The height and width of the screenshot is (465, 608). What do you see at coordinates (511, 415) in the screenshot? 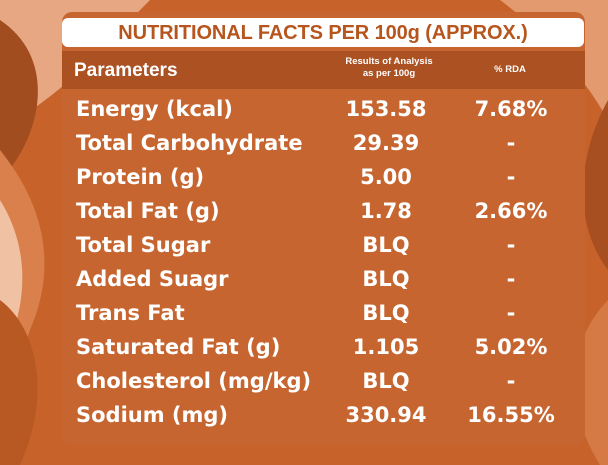
I see `rda-cell: 16.55%` at bounding box center [511, 415].